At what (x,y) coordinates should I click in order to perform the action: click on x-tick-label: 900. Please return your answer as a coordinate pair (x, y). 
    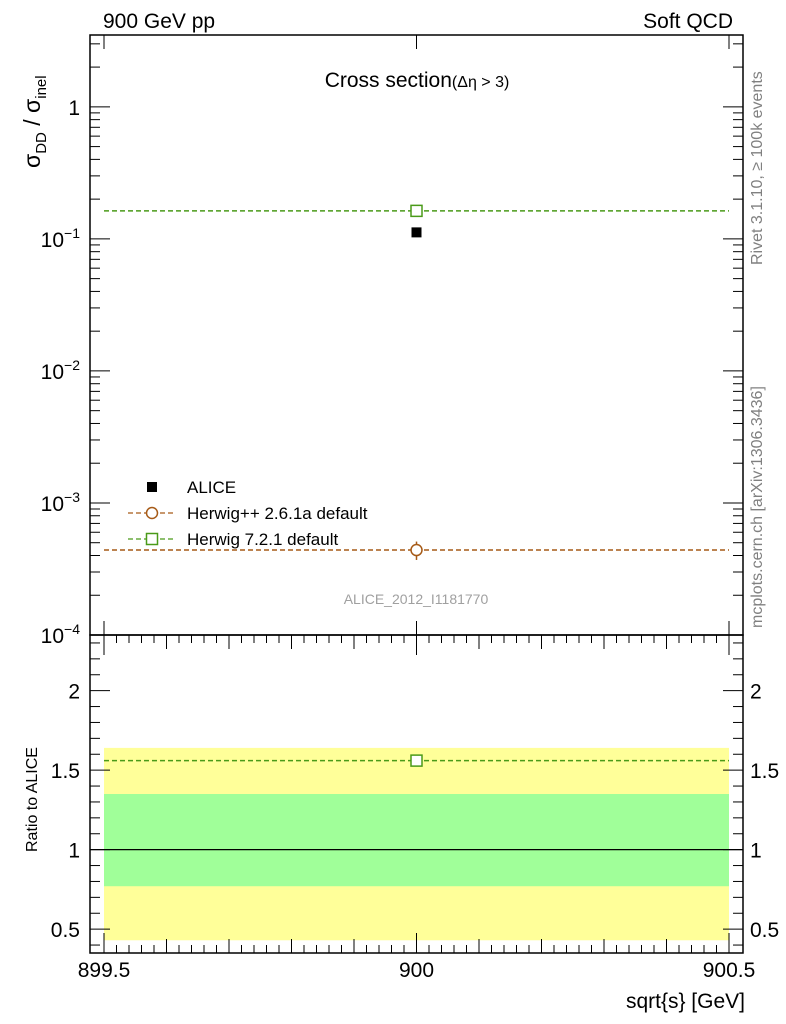
    Looking at the image, I should click on (416, 970).